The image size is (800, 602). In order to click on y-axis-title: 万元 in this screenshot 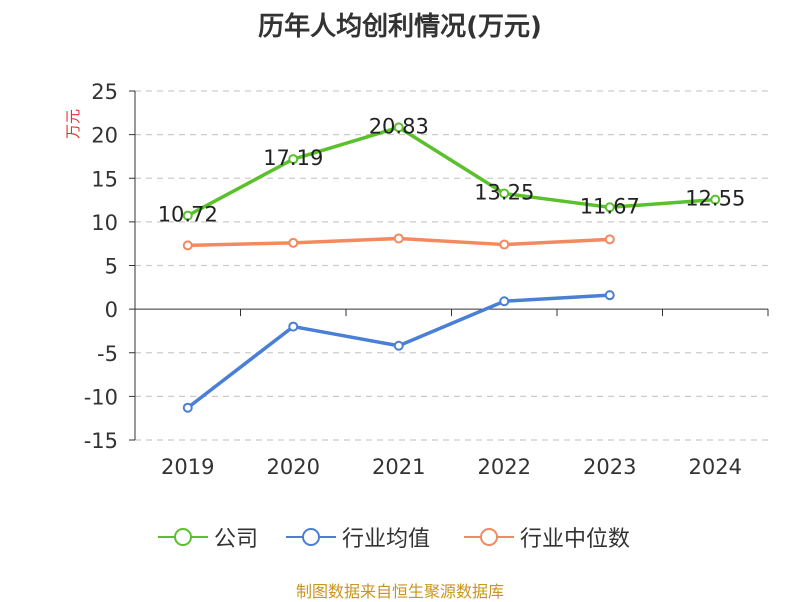, I will do `click(73, 124)`.